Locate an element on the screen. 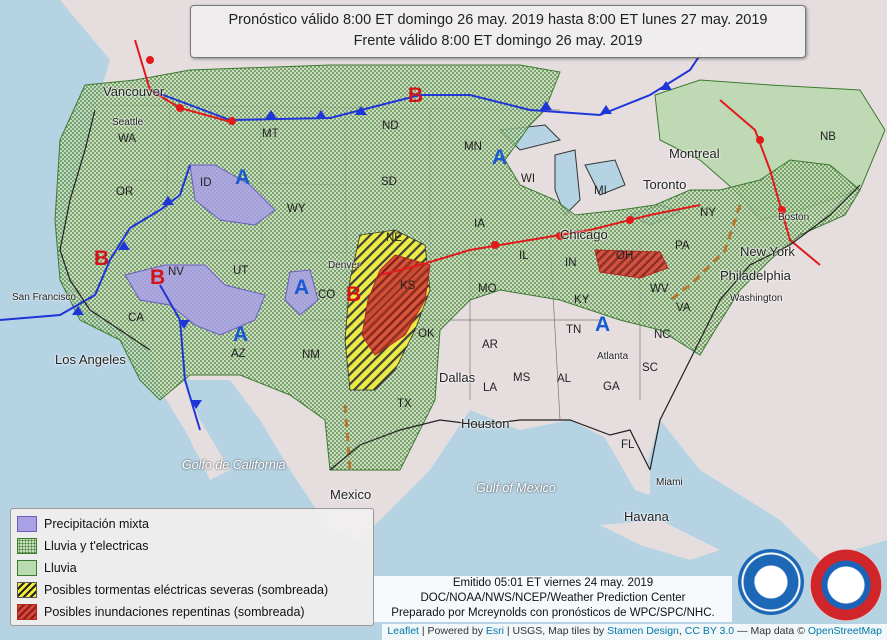 The image size is (887, 640). warm-front-north is located at coordinates (185, 81).